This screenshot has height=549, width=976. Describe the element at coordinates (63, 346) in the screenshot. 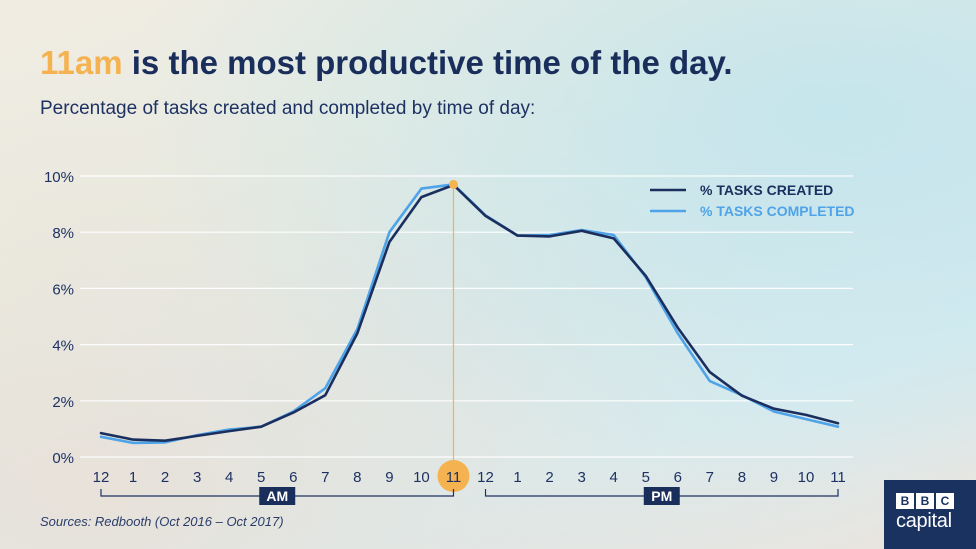

I see `y-tick-label: 4%` at that location.